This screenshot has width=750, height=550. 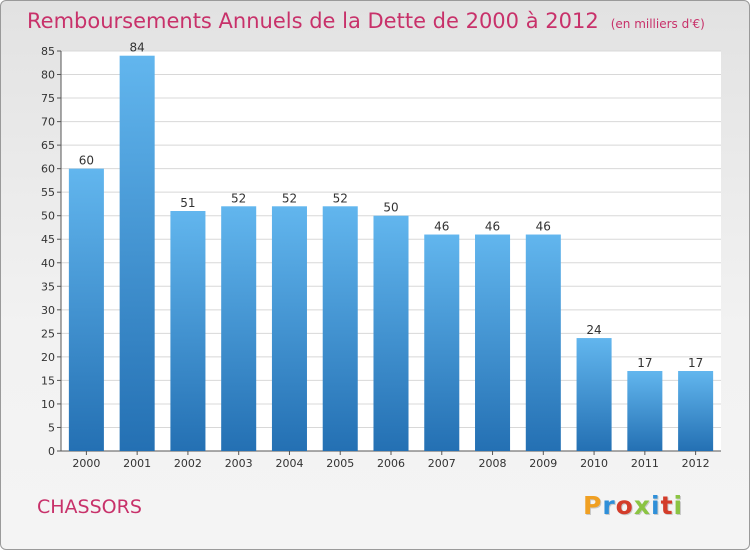 I want to click on y-tick-label: 15, so click(x=48, y=380).